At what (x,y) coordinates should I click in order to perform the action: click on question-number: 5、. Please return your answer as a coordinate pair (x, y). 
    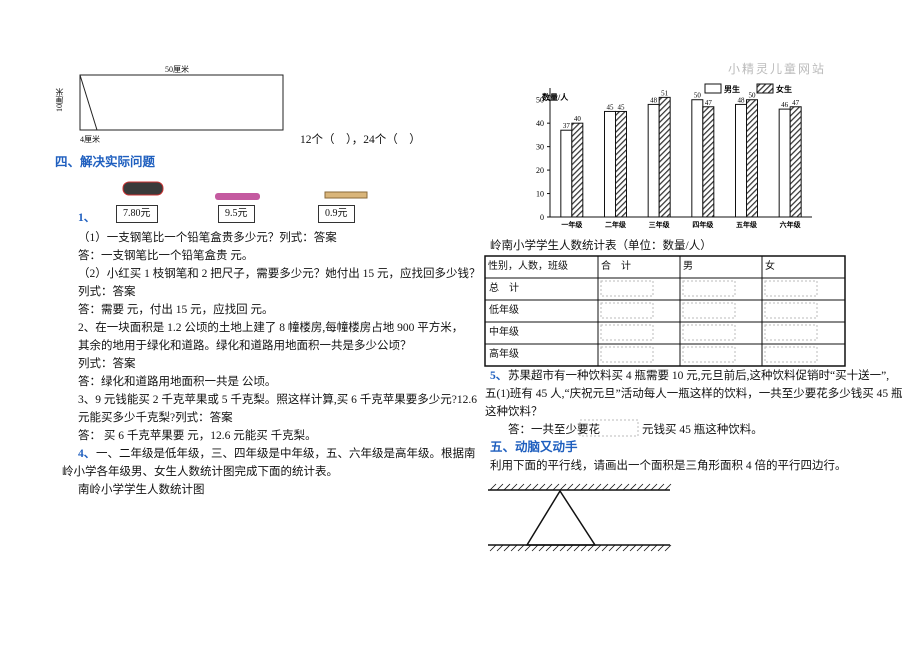
    Looking at the image, I should click on (499, 376).